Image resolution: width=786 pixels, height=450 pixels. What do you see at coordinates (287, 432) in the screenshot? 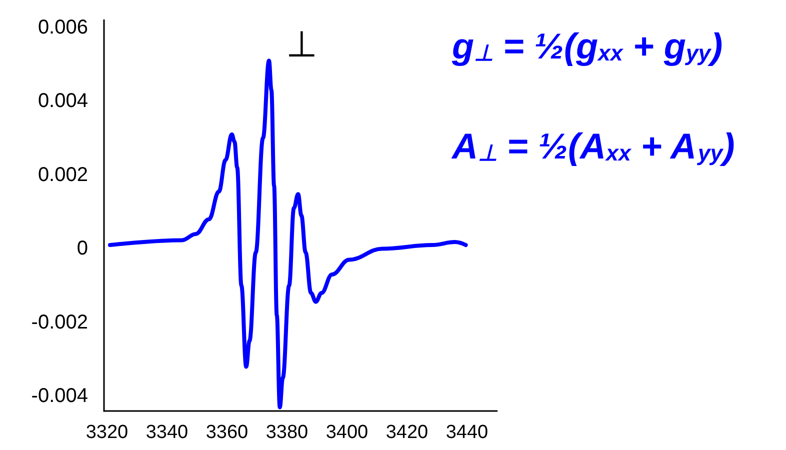
I see `x-tick-label: 3380` at bounding box center [287, 432].